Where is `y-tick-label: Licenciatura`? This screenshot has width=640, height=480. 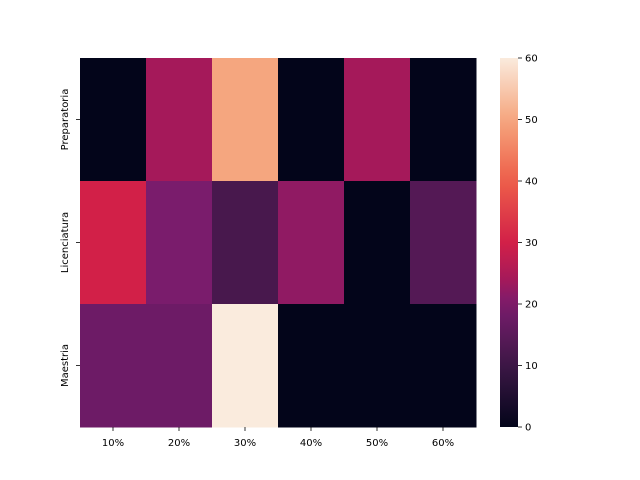
y-tick-label: Licenciatura is located at coordinates (65, 242).